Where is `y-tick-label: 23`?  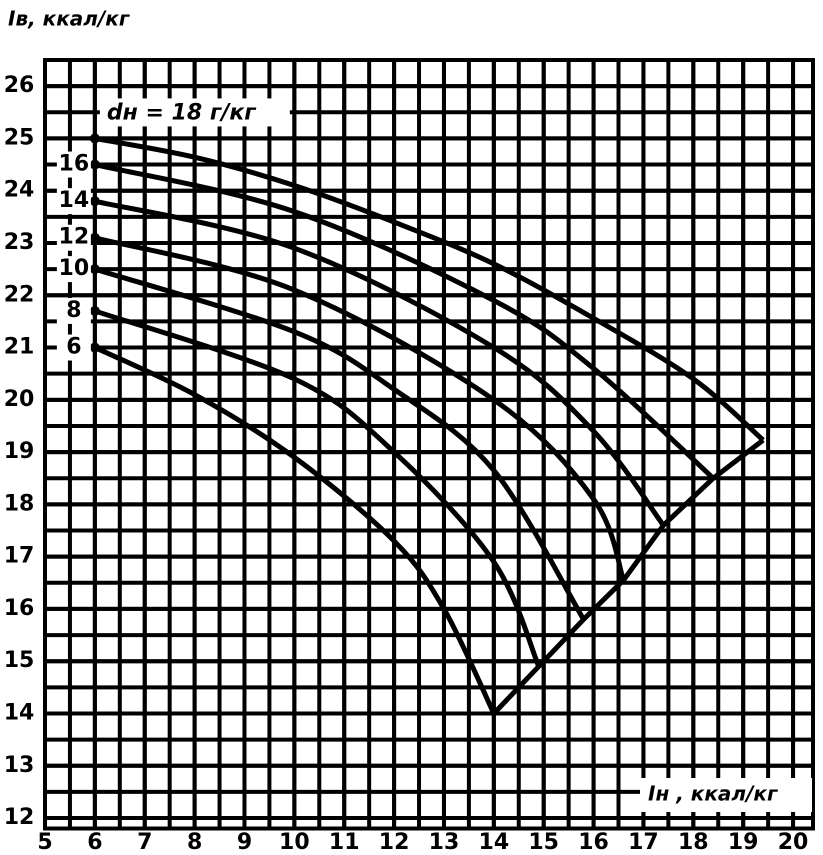 y-tick-label: 23 is located at coordinates (19, 242).